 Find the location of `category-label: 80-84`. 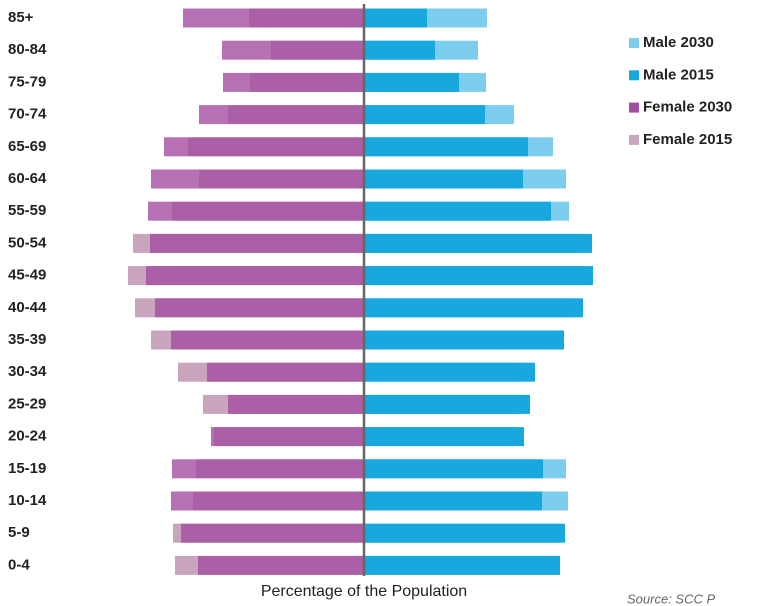

category-label: 80-84 is located at coordinates (27, 49).